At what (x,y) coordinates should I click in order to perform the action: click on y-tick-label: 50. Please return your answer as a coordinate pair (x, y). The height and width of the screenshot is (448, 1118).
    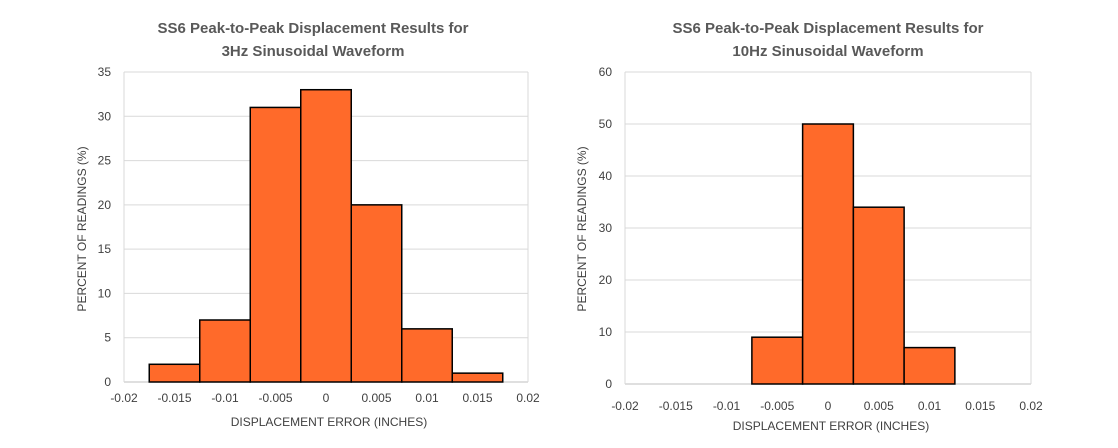
    Looking at the image, I should click on (606, 124).